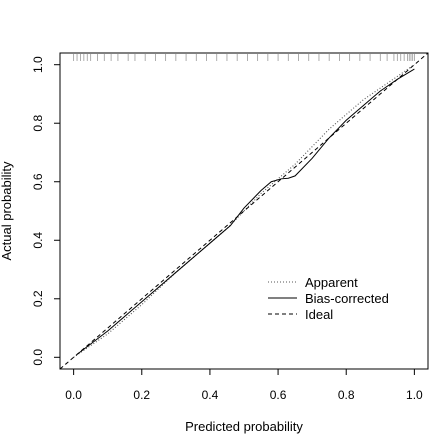 The height and width of the screenshot is (438, 445). I want to click on x-tick-label: 0.6, so click(278, 395).